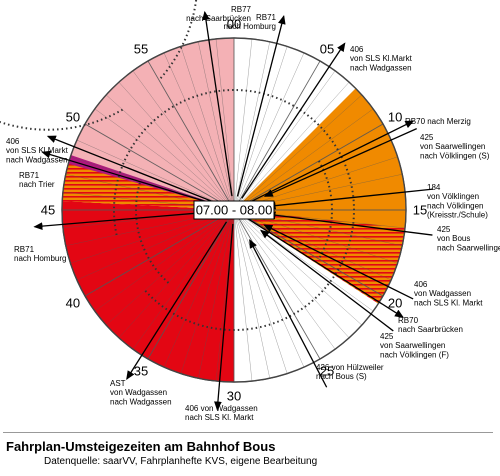 The image size is (500, 476). Describe the element at coordinates (73, 303) in the screenshot. I see `minute-label: 40` at that location.